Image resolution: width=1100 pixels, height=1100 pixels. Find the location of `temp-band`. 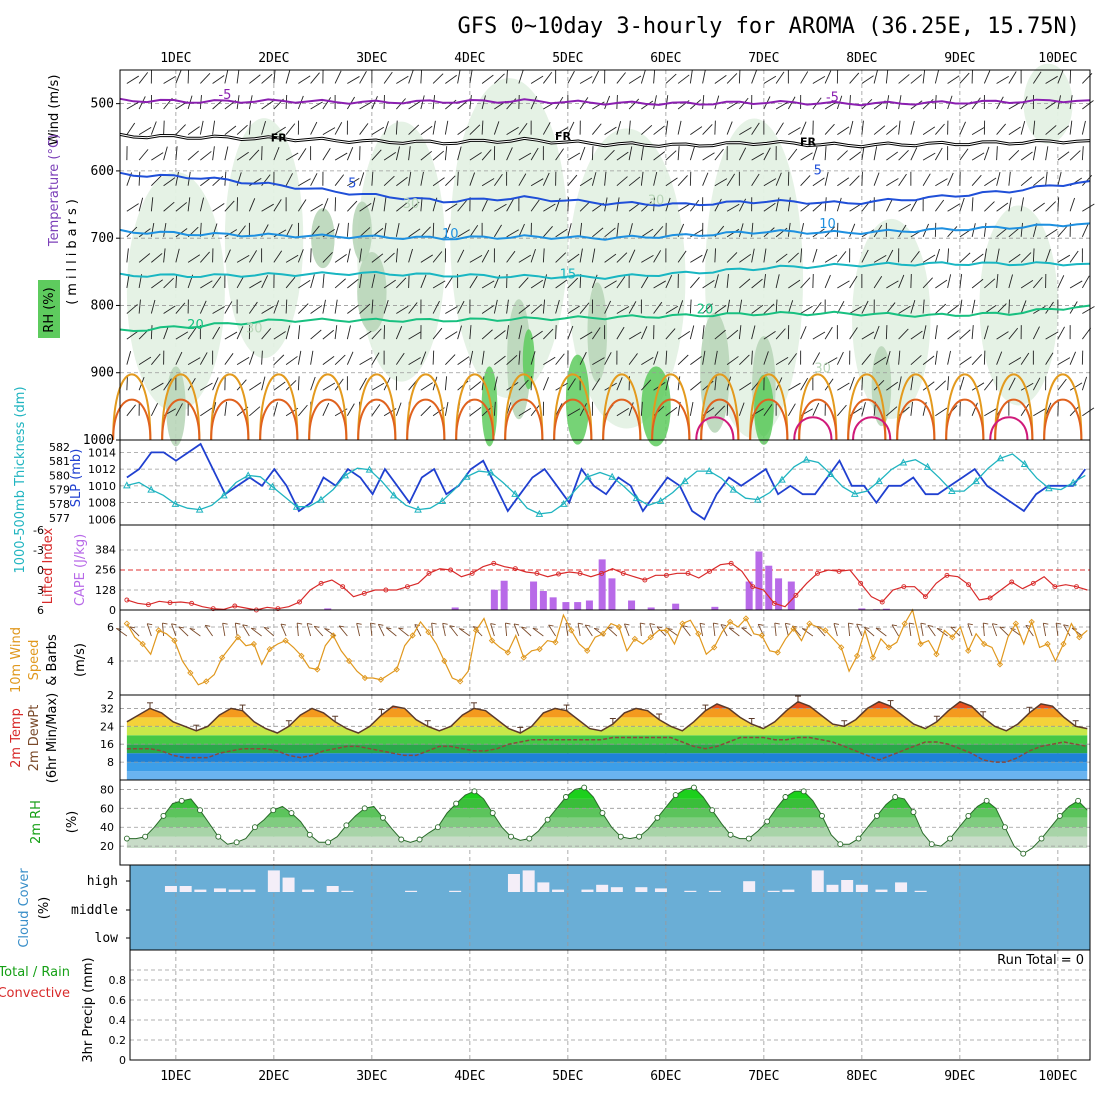

temp-band is located at coordinates (607, 722).